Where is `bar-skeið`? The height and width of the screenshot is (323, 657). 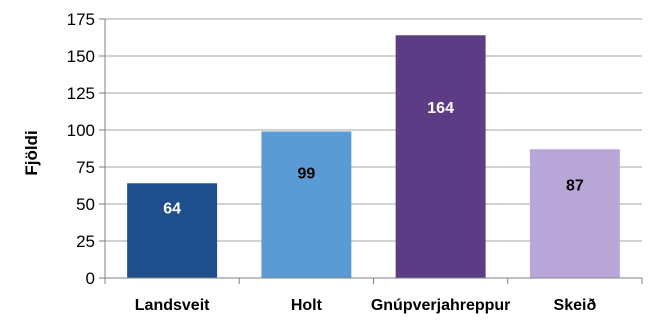
bar-skeið is located at coordinates (574, 213).